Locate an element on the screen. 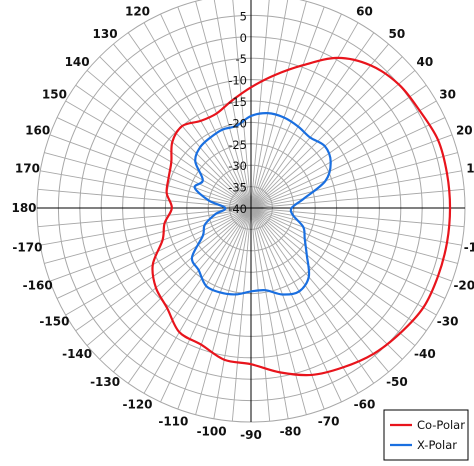 The image size is (474, 466). angle-tick-label: 110 is located at coordinates (173, 1).